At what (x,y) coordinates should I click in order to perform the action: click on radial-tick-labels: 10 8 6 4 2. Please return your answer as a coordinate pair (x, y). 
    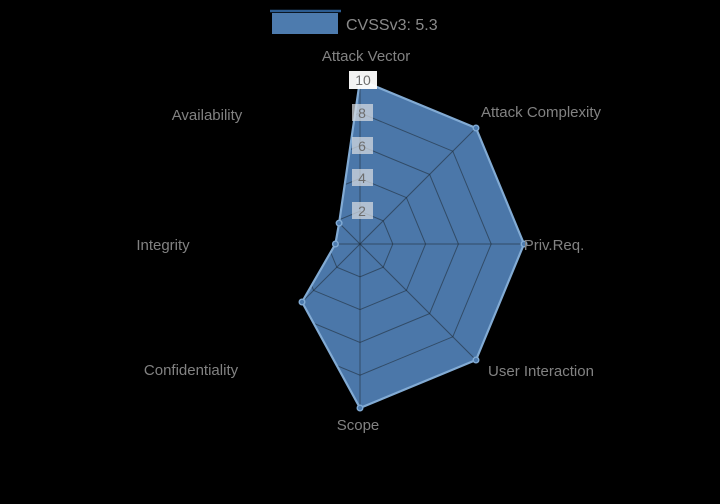
    Looking at the image, I should click on (363, 145).